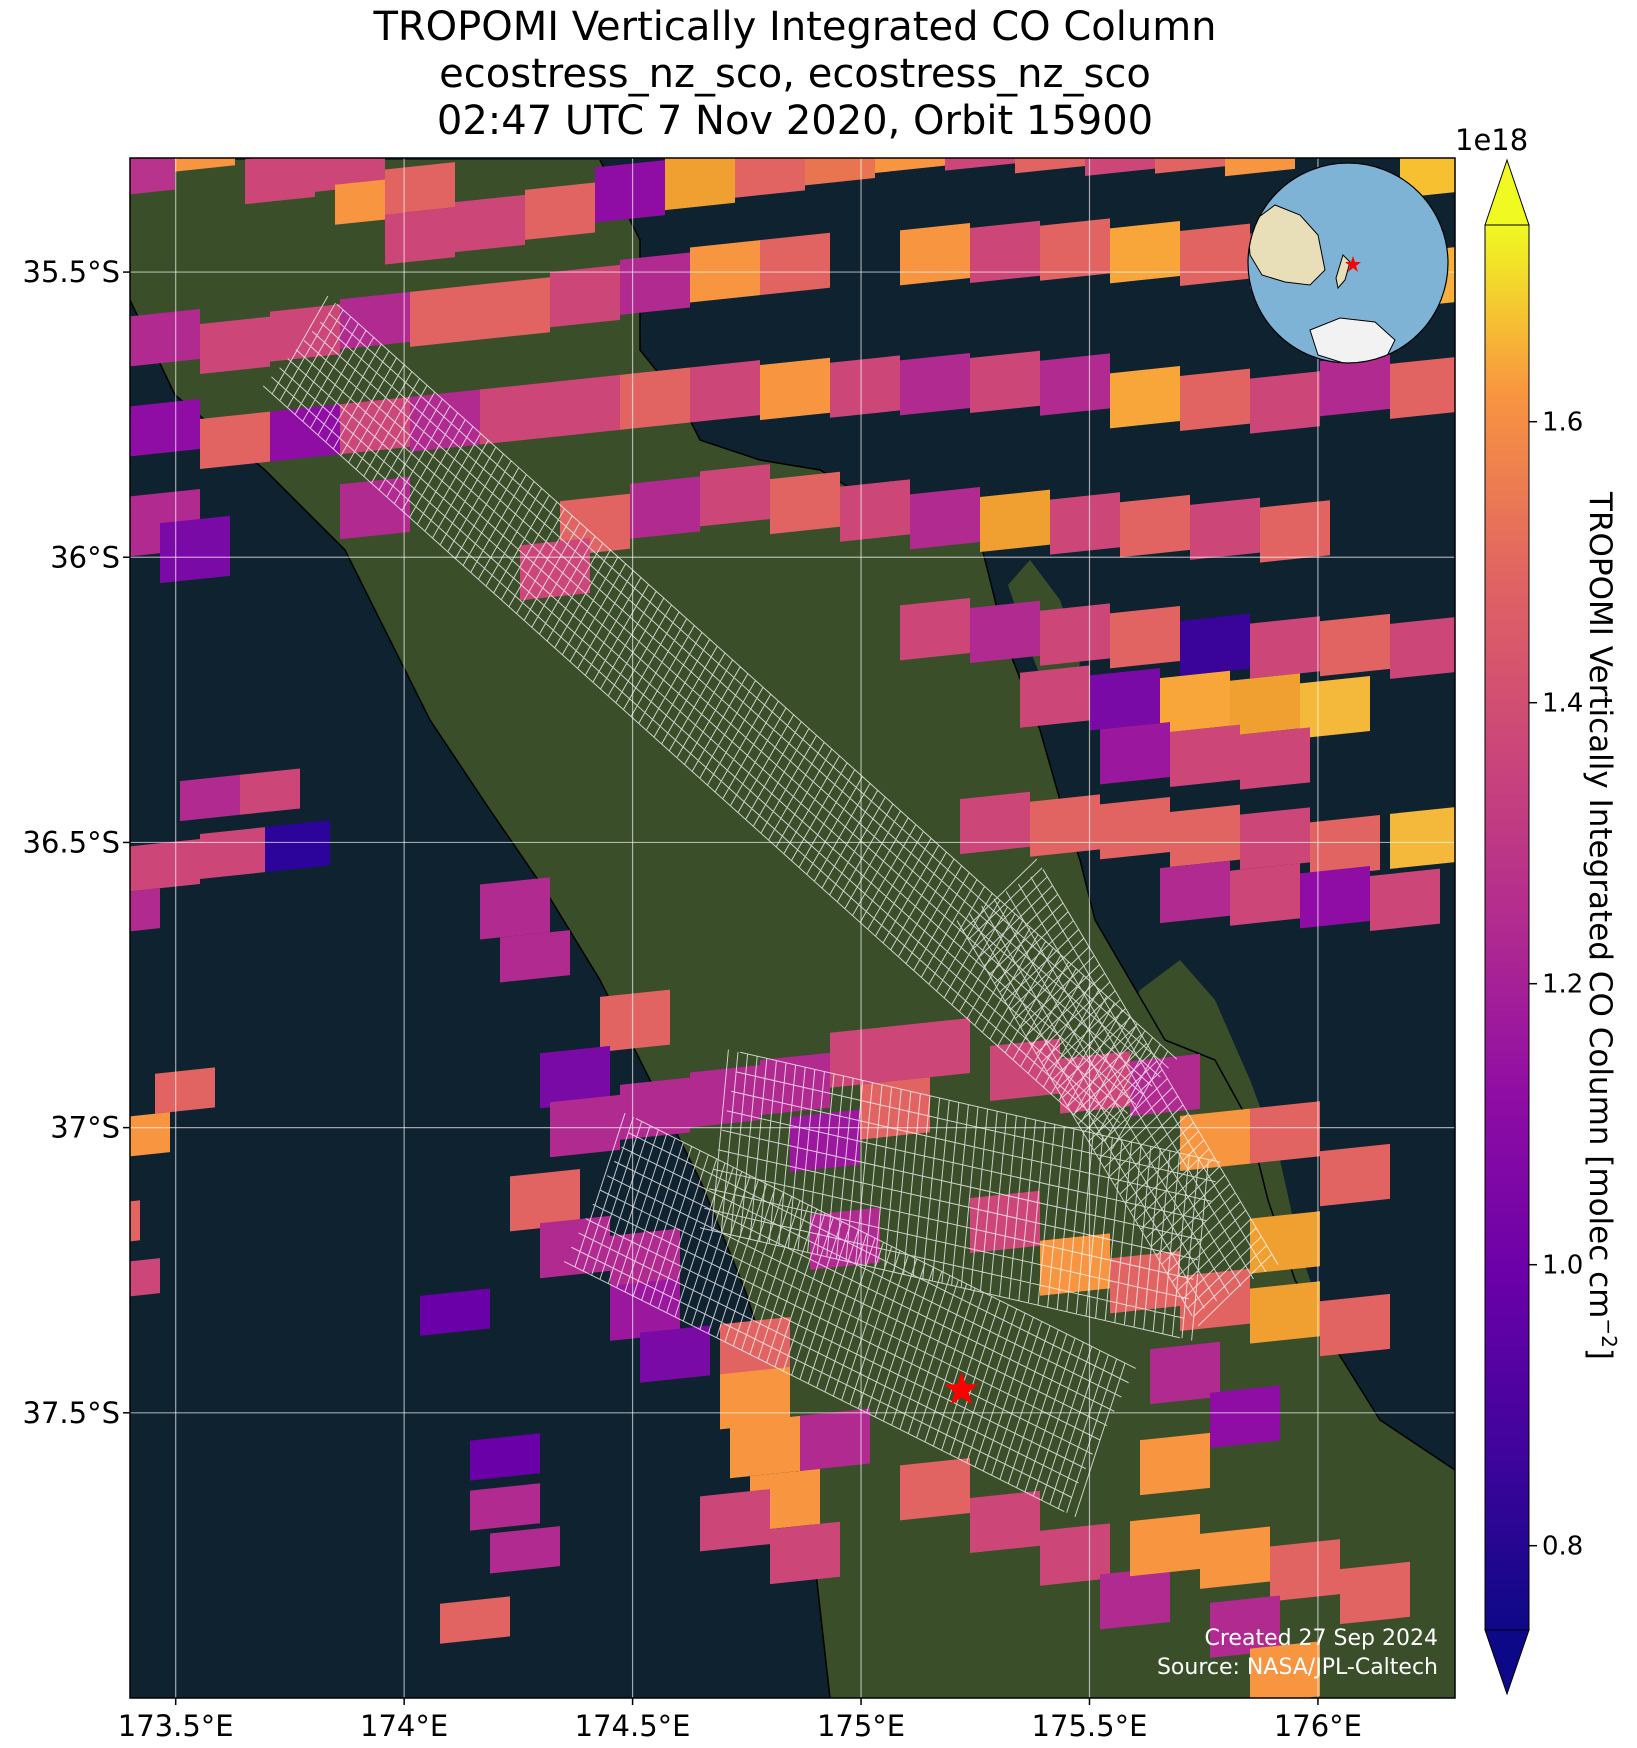 This screenshot has height=1748, width=1637. What do you see at coordinates (1562, 985) in the screenshot?
I see `colorbar-tick-label-2: 1.2` at bounding box center [1562, 985].